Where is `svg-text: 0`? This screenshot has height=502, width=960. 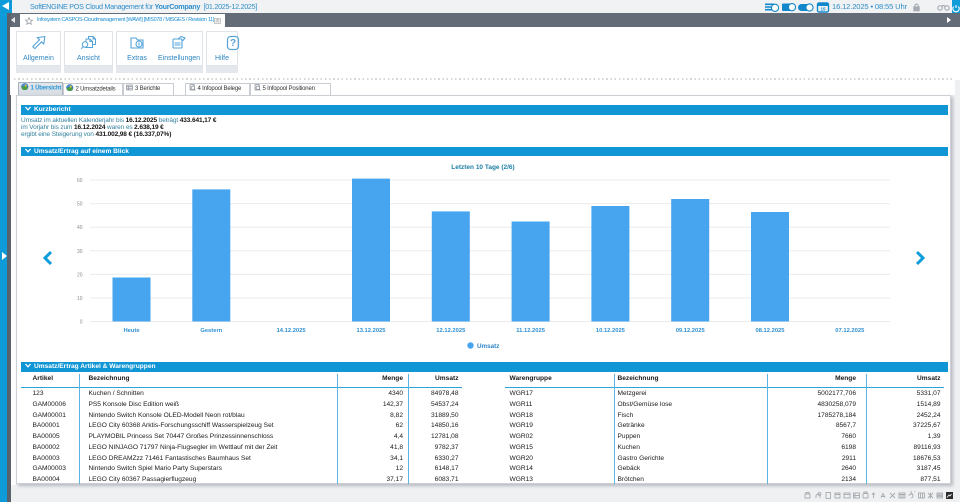 svg-text: 0 is located at coordinates (81, 323).